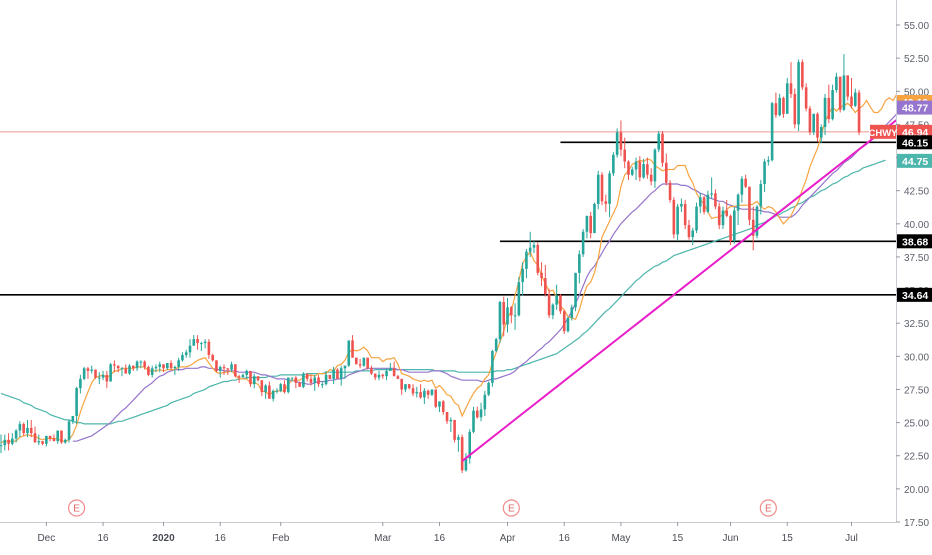 This screenshot has width=932, height=555. What do you see at coordinates (565, 538) in the screenshot?
I see `x-tick-label: 16` at bounding box center [565, 538].